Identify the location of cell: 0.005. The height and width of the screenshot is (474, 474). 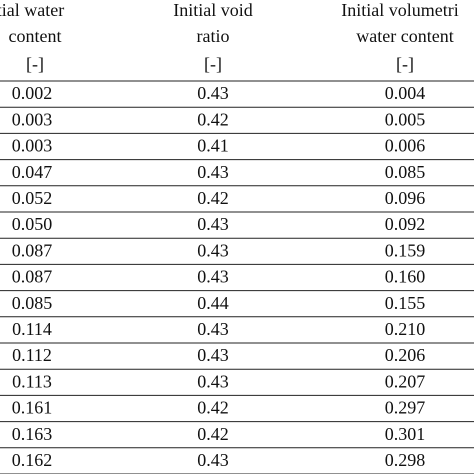
(405, 119).